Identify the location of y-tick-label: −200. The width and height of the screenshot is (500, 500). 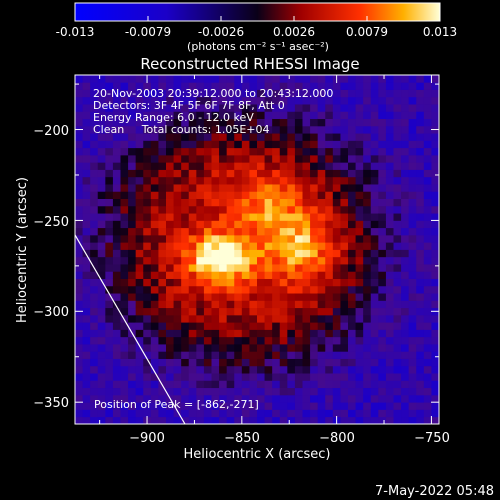
(51, 131).